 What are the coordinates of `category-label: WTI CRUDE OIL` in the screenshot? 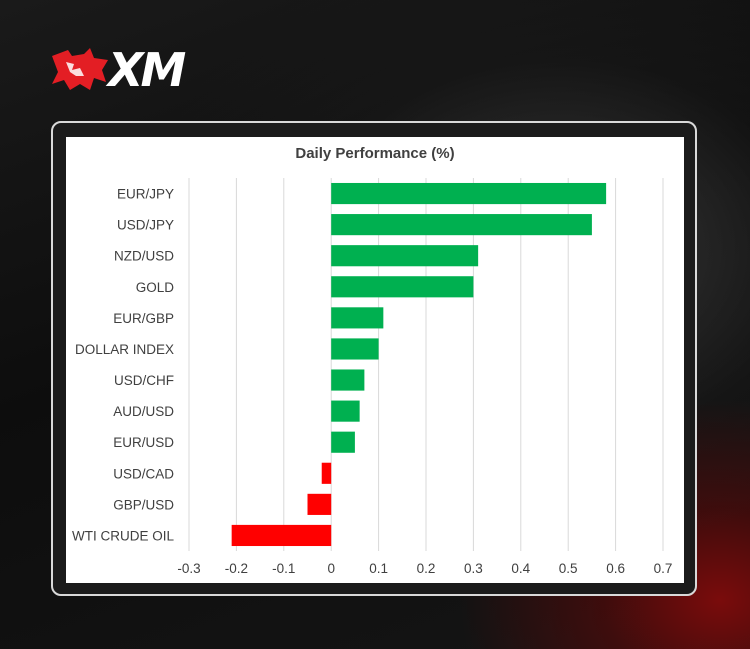 It's located at (123, 535).